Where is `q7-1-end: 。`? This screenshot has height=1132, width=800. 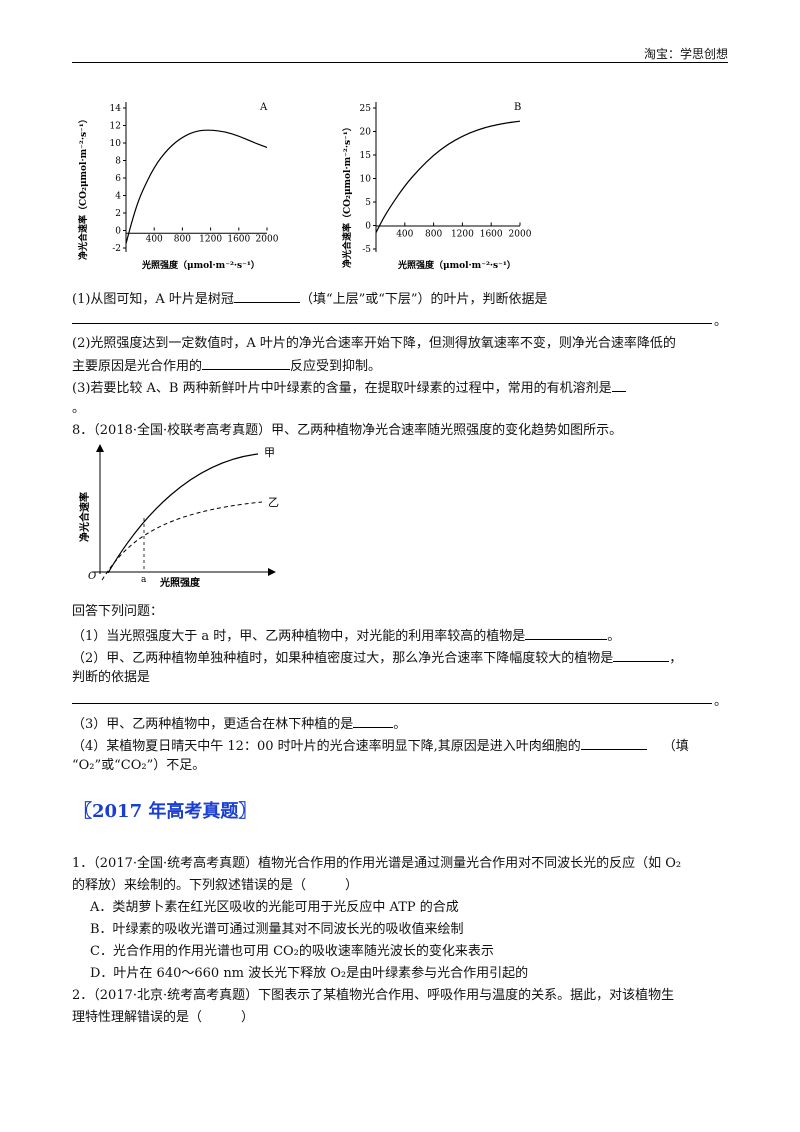
q7-1-end: 。 is located at coordinates (721, 321).